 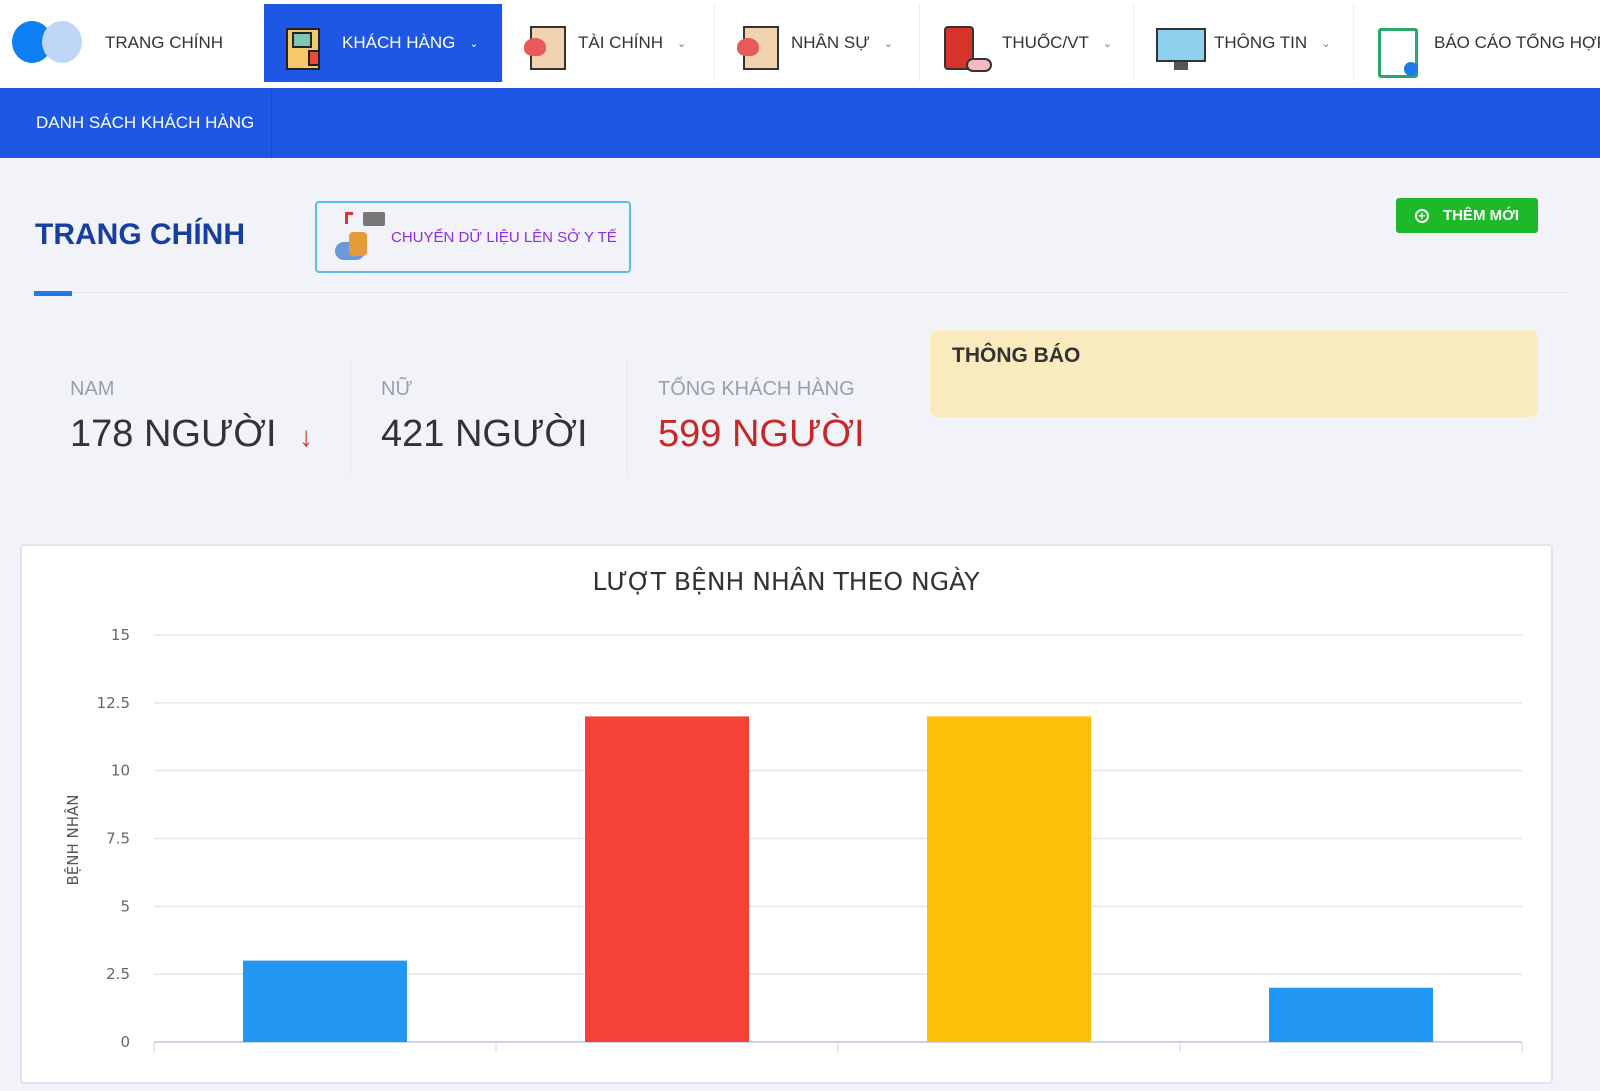 I want to click on stat-label: NỮ, so click(x=397, y=389).